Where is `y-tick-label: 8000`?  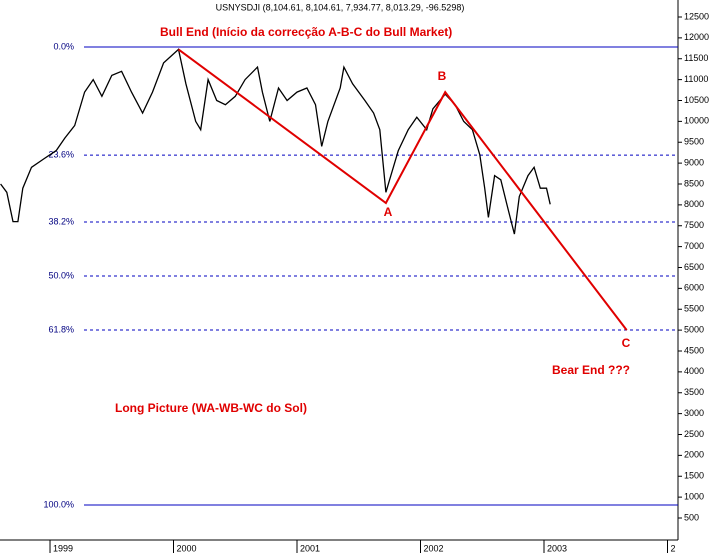 y-tick-label: 8000 is located at coordinates (694, 204).